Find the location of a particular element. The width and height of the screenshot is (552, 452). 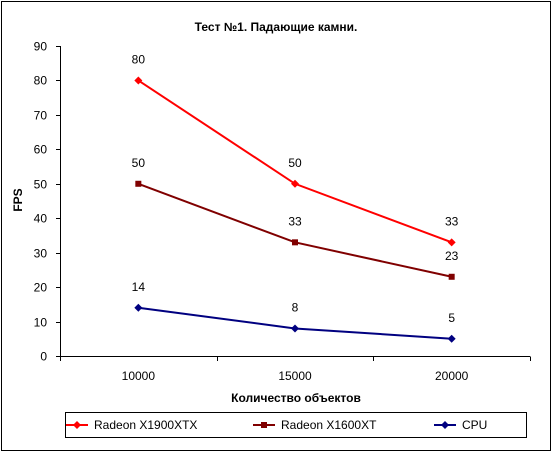

legend-label-2: CPU is located at coordinates (474, 425).